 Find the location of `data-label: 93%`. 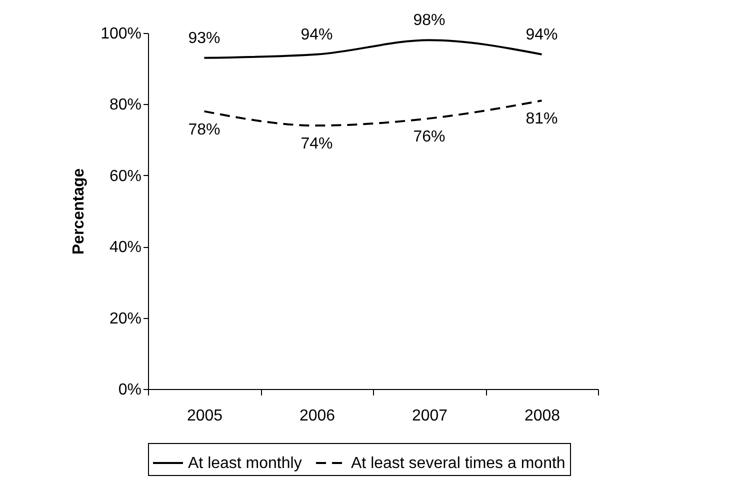

data-label: 93% is located at coordinates (204, 38).